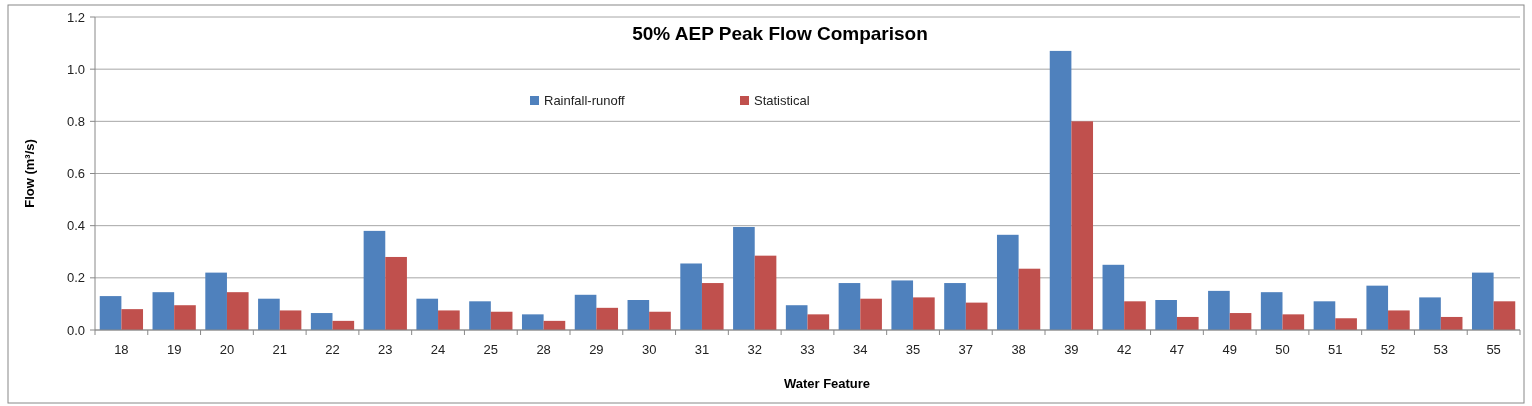 The height and width of the screenshot is (406, 1532). Describe the element at coordinates (1229, 349) in the screenshot. I see `x-tick-label: 49` at that location.